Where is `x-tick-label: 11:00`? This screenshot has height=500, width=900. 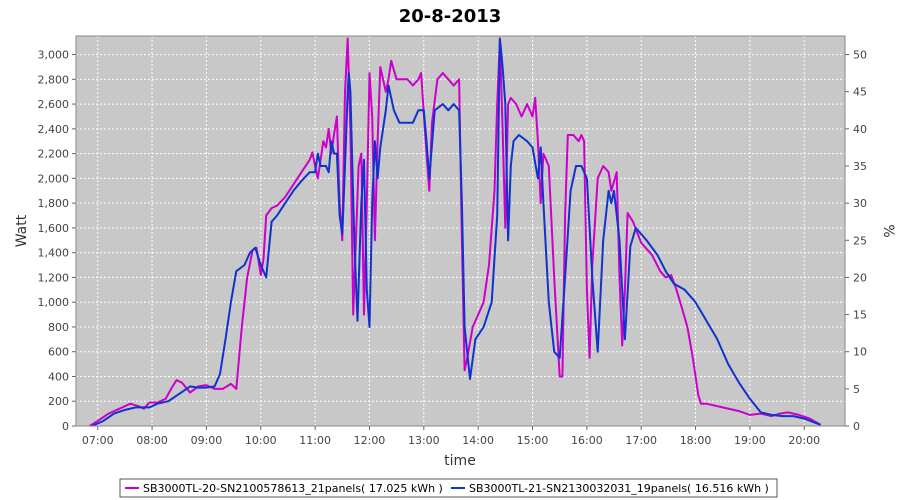 x-tick-label: 11:00 is located at coordinates (315, 440).